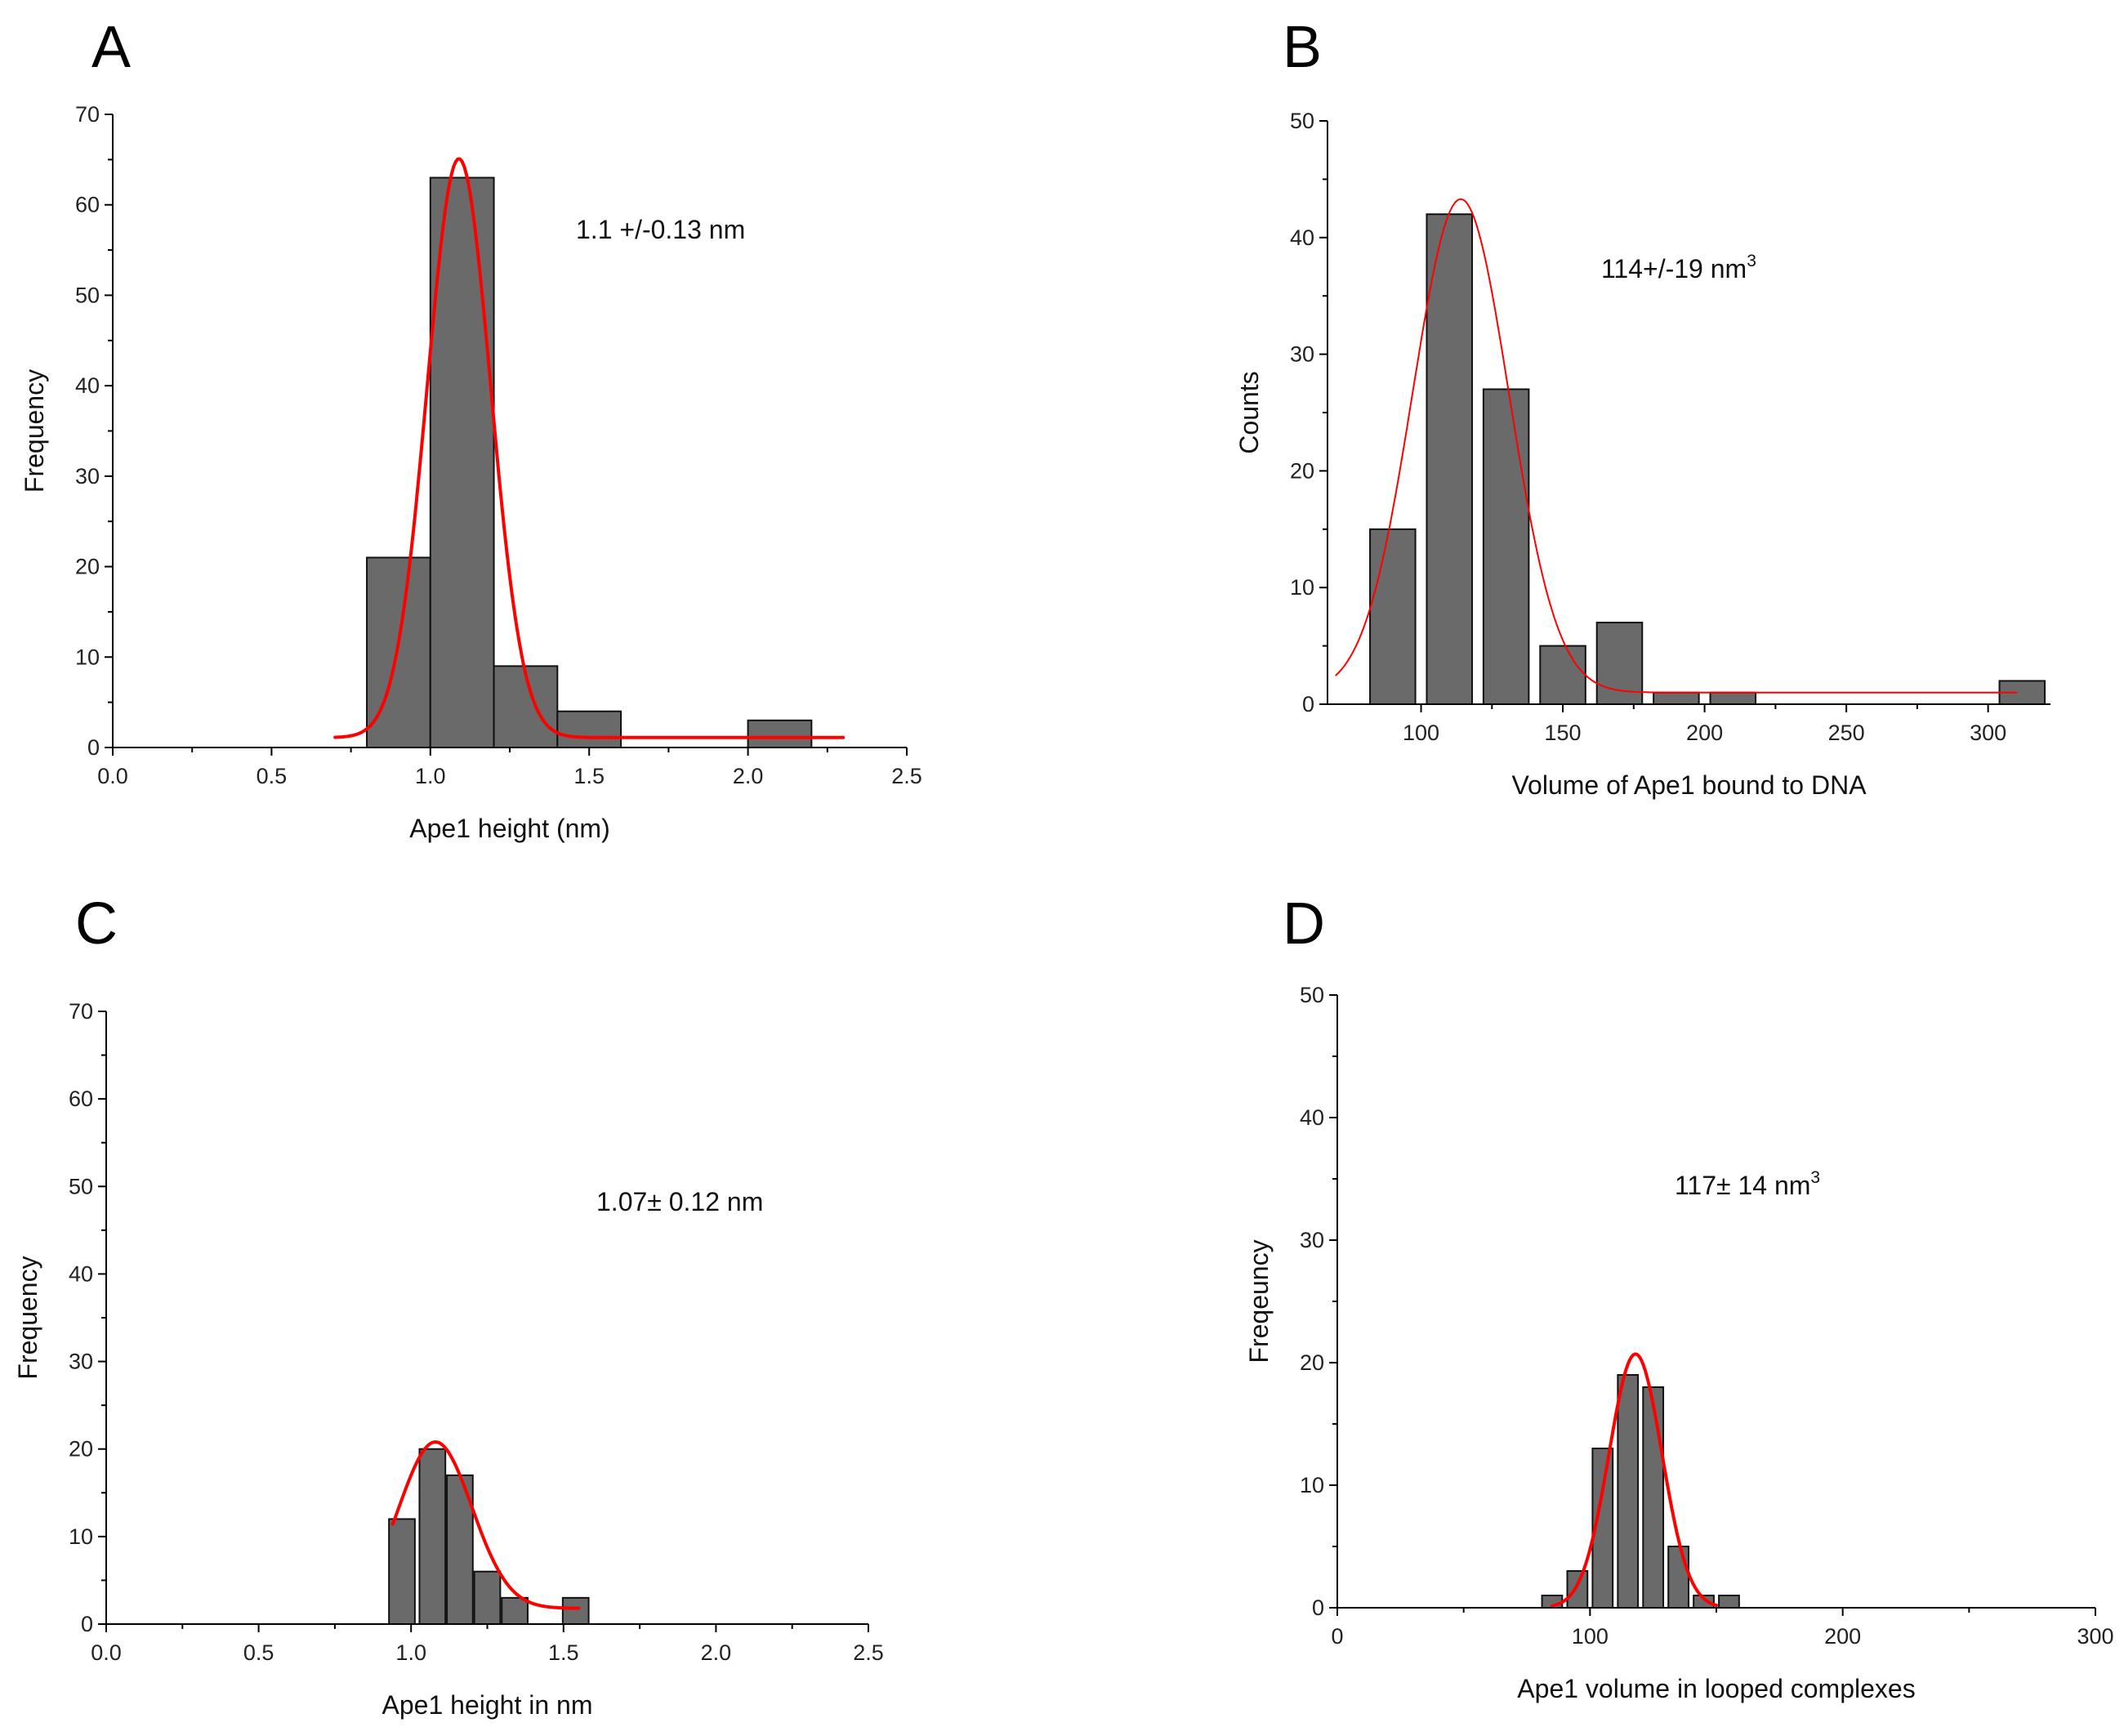  I want to click on fit-annotation: 114+/-19 nm3, so click(1678, 268).